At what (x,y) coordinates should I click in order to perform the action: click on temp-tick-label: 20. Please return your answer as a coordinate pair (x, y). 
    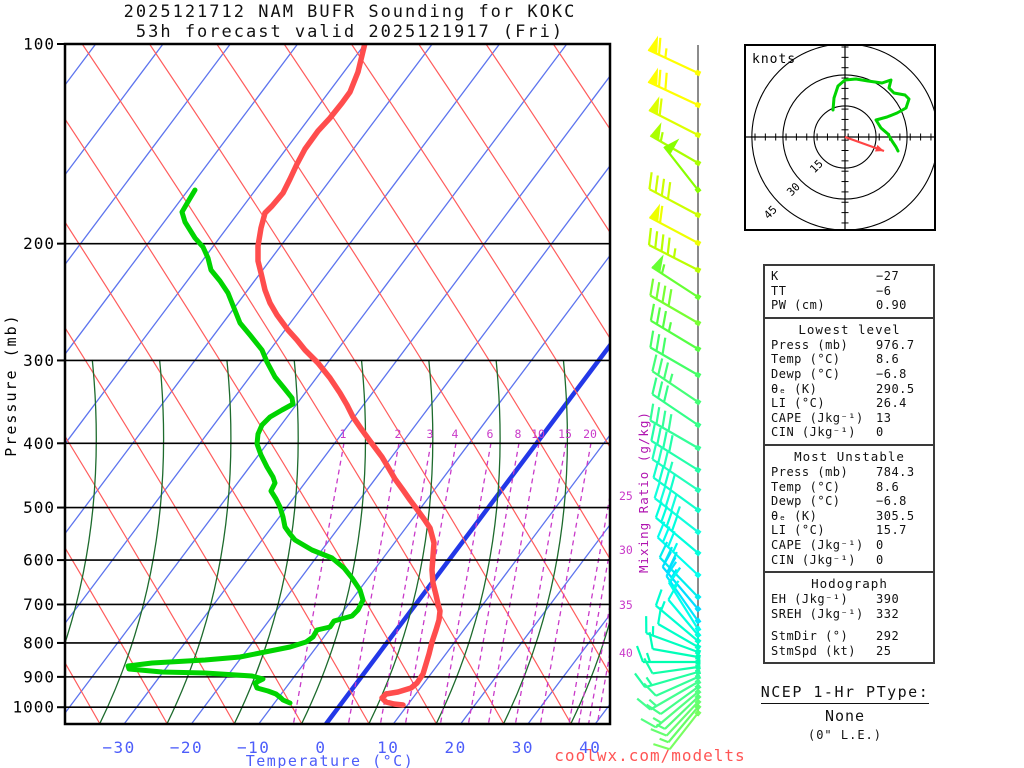
    Looking at the image, I should click on (455, 747).